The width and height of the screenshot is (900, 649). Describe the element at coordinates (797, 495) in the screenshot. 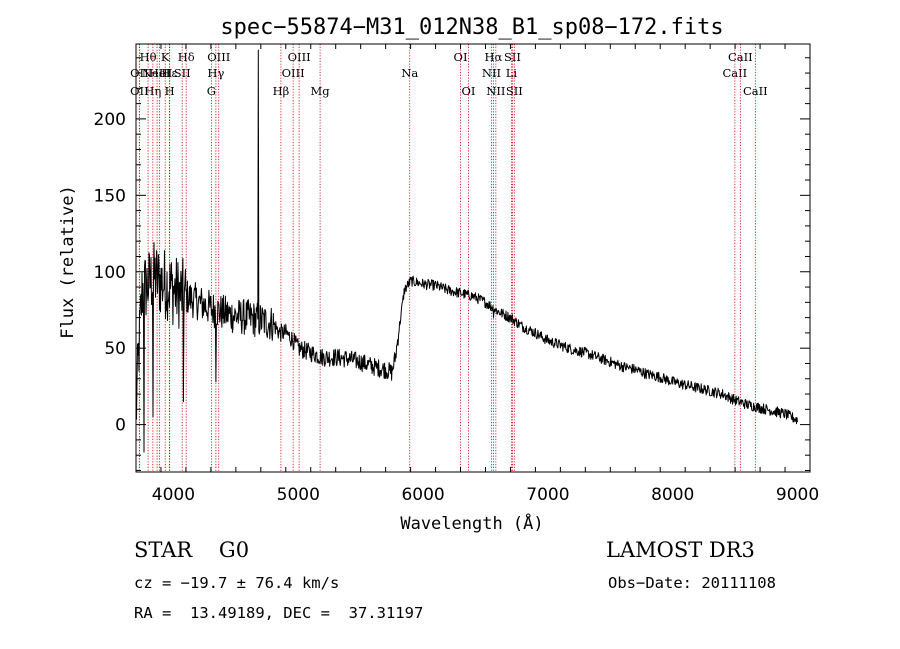

I see `x-tick-label: 9000` at that location.